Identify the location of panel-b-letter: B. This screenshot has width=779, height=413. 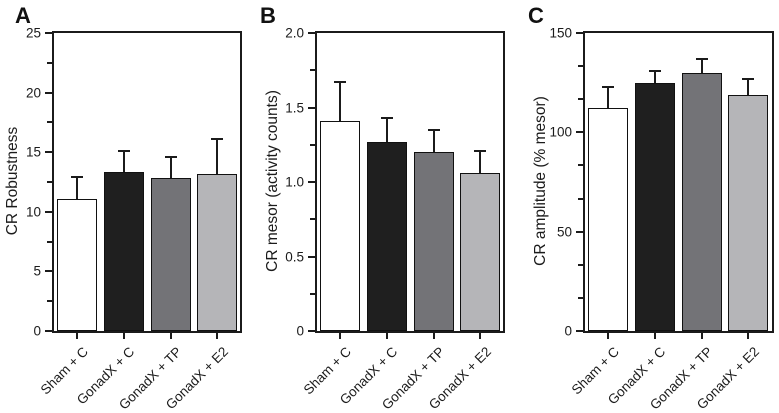
(268, 15).